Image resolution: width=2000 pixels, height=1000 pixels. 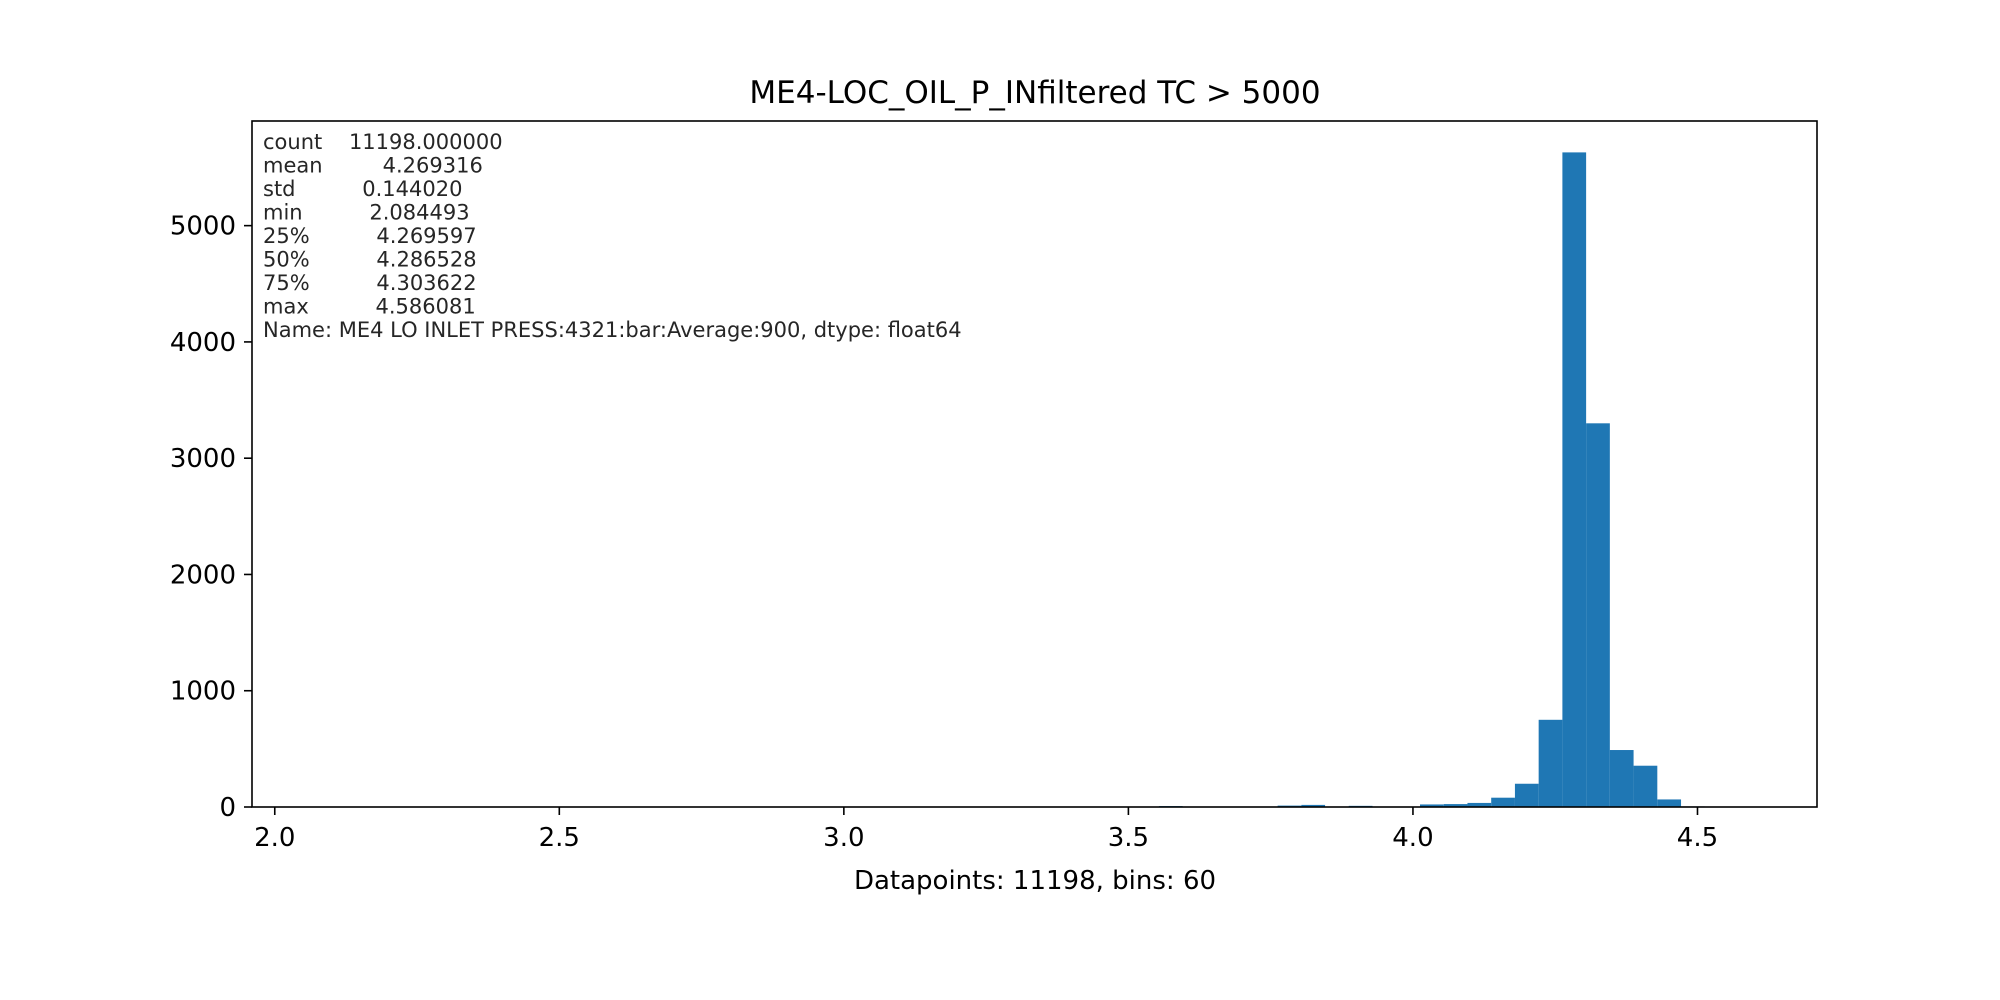 I want to click on x-tick-label: 3.0, so click(x=843, y=838).